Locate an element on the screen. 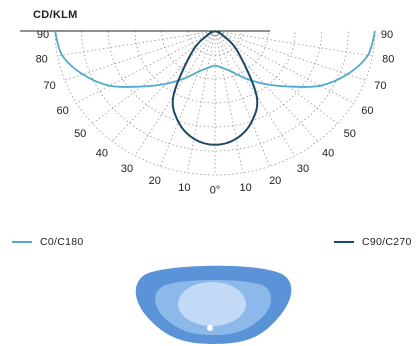  legend-item-c90-c270: C90/C270 is located at coordinates (373, 242).